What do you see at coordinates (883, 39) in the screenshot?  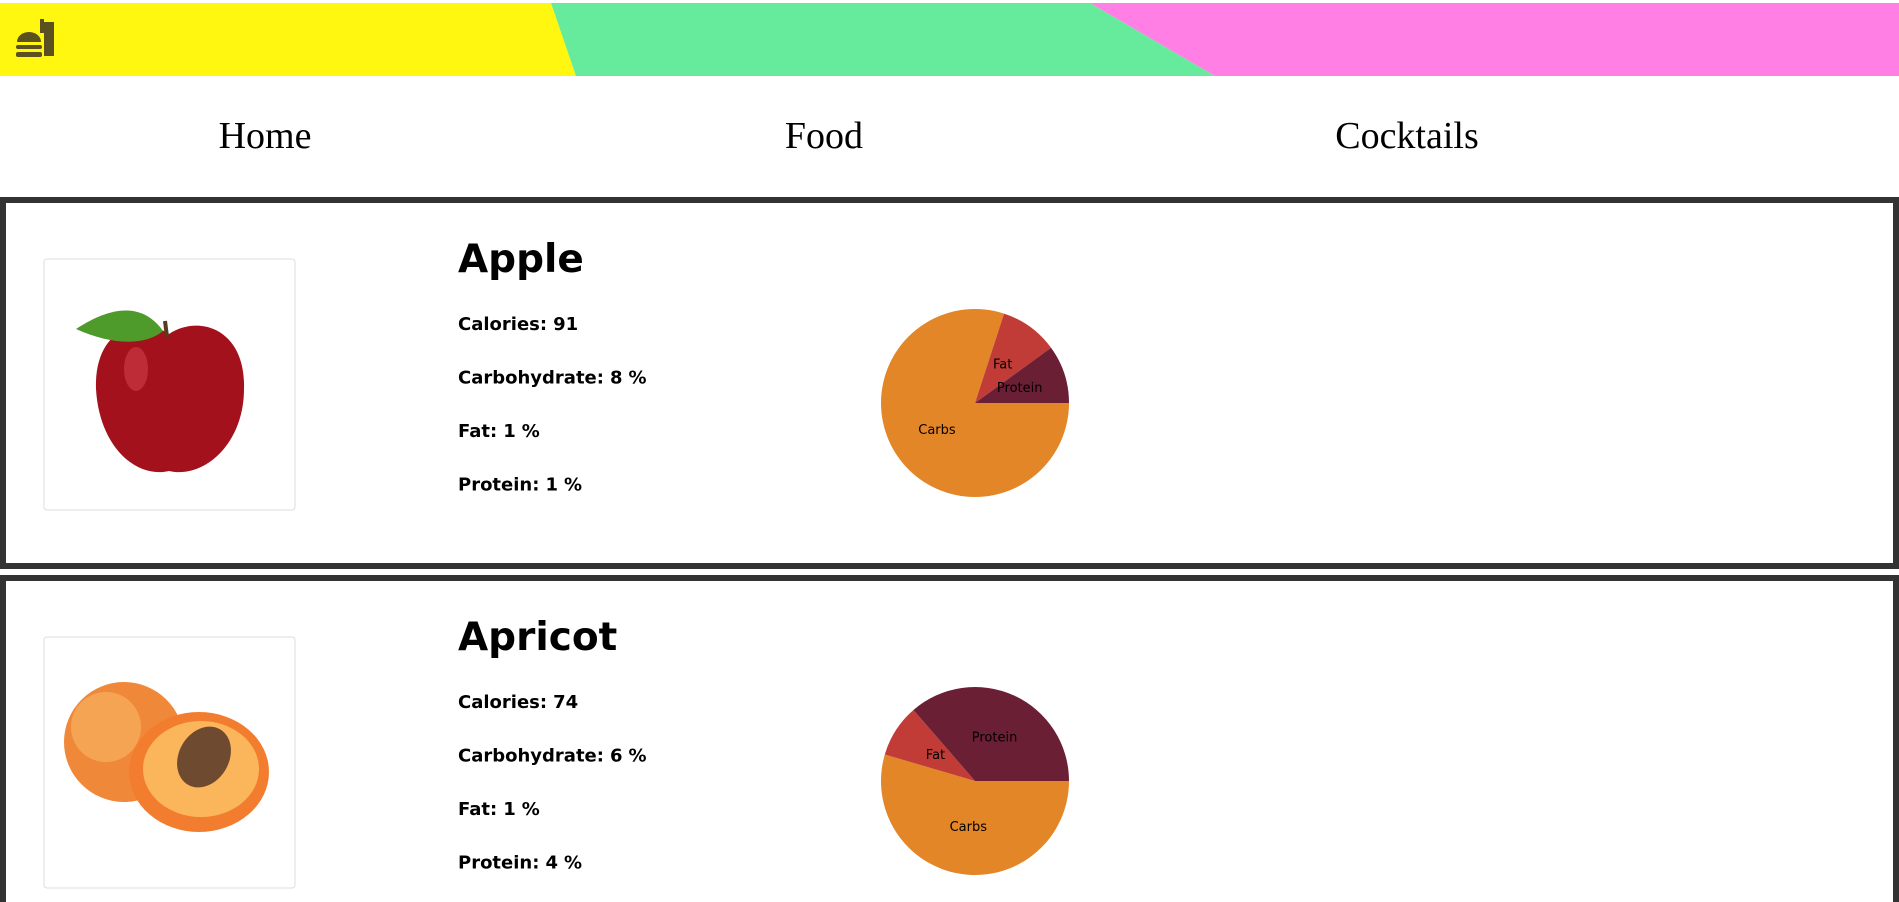 I see `banner-green` at bounding box center [883, 39].